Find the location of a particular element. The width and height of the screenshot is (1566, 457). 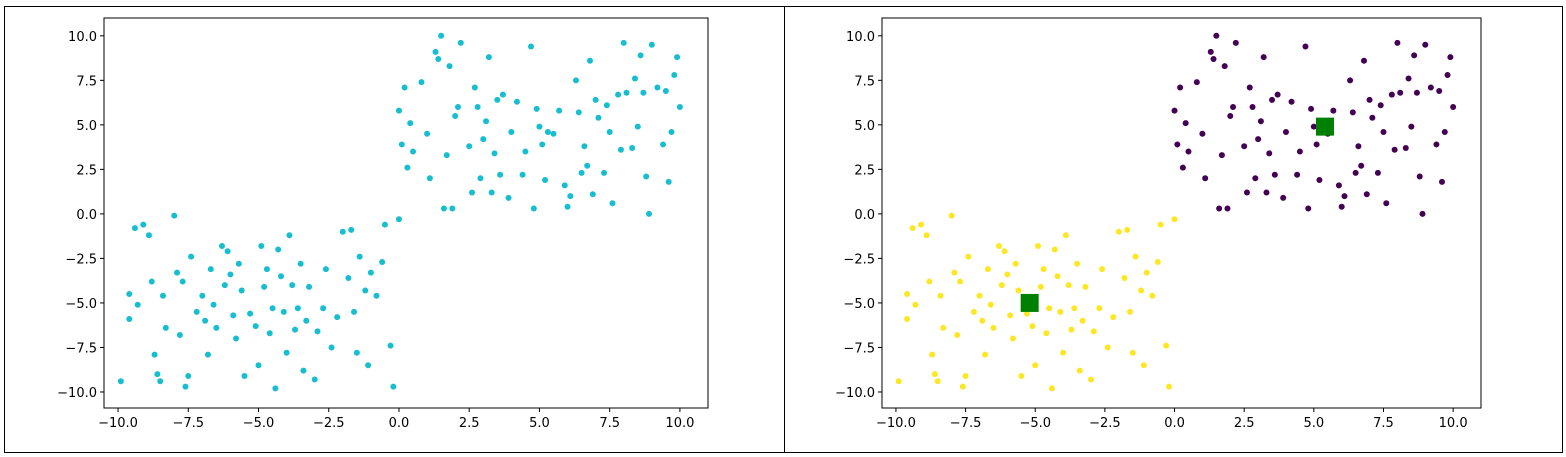

x-tick-label: 10.0 is located at coordinates (1453, 423).